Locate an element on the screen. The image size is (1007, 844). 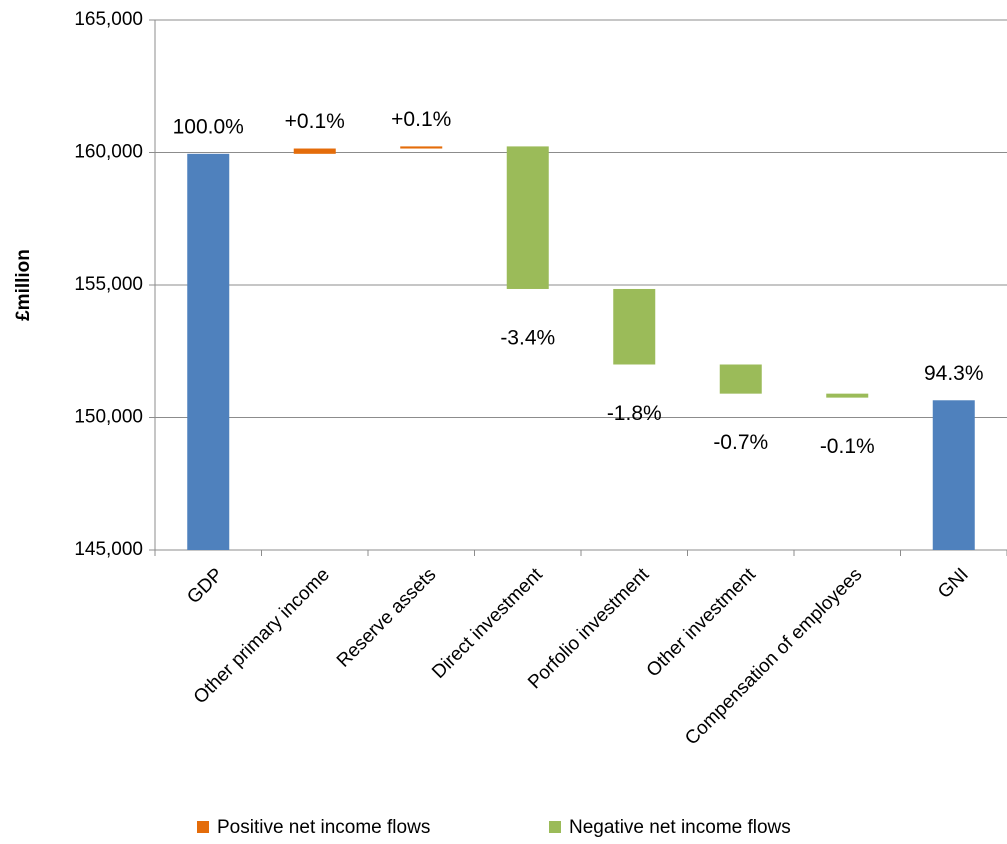
y-tick-label: 165,000 is located at coordinates (108, 19).